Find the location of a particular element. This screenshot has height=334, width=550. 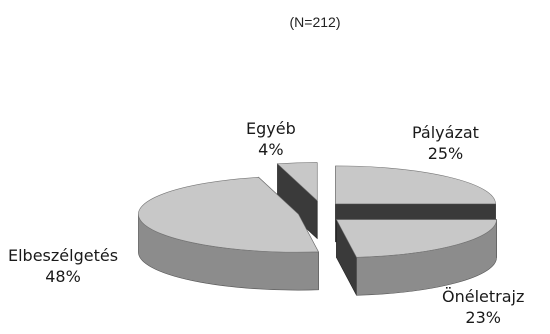

label-egyeb: Egyéb 4% is located at coordinates (271, 139).